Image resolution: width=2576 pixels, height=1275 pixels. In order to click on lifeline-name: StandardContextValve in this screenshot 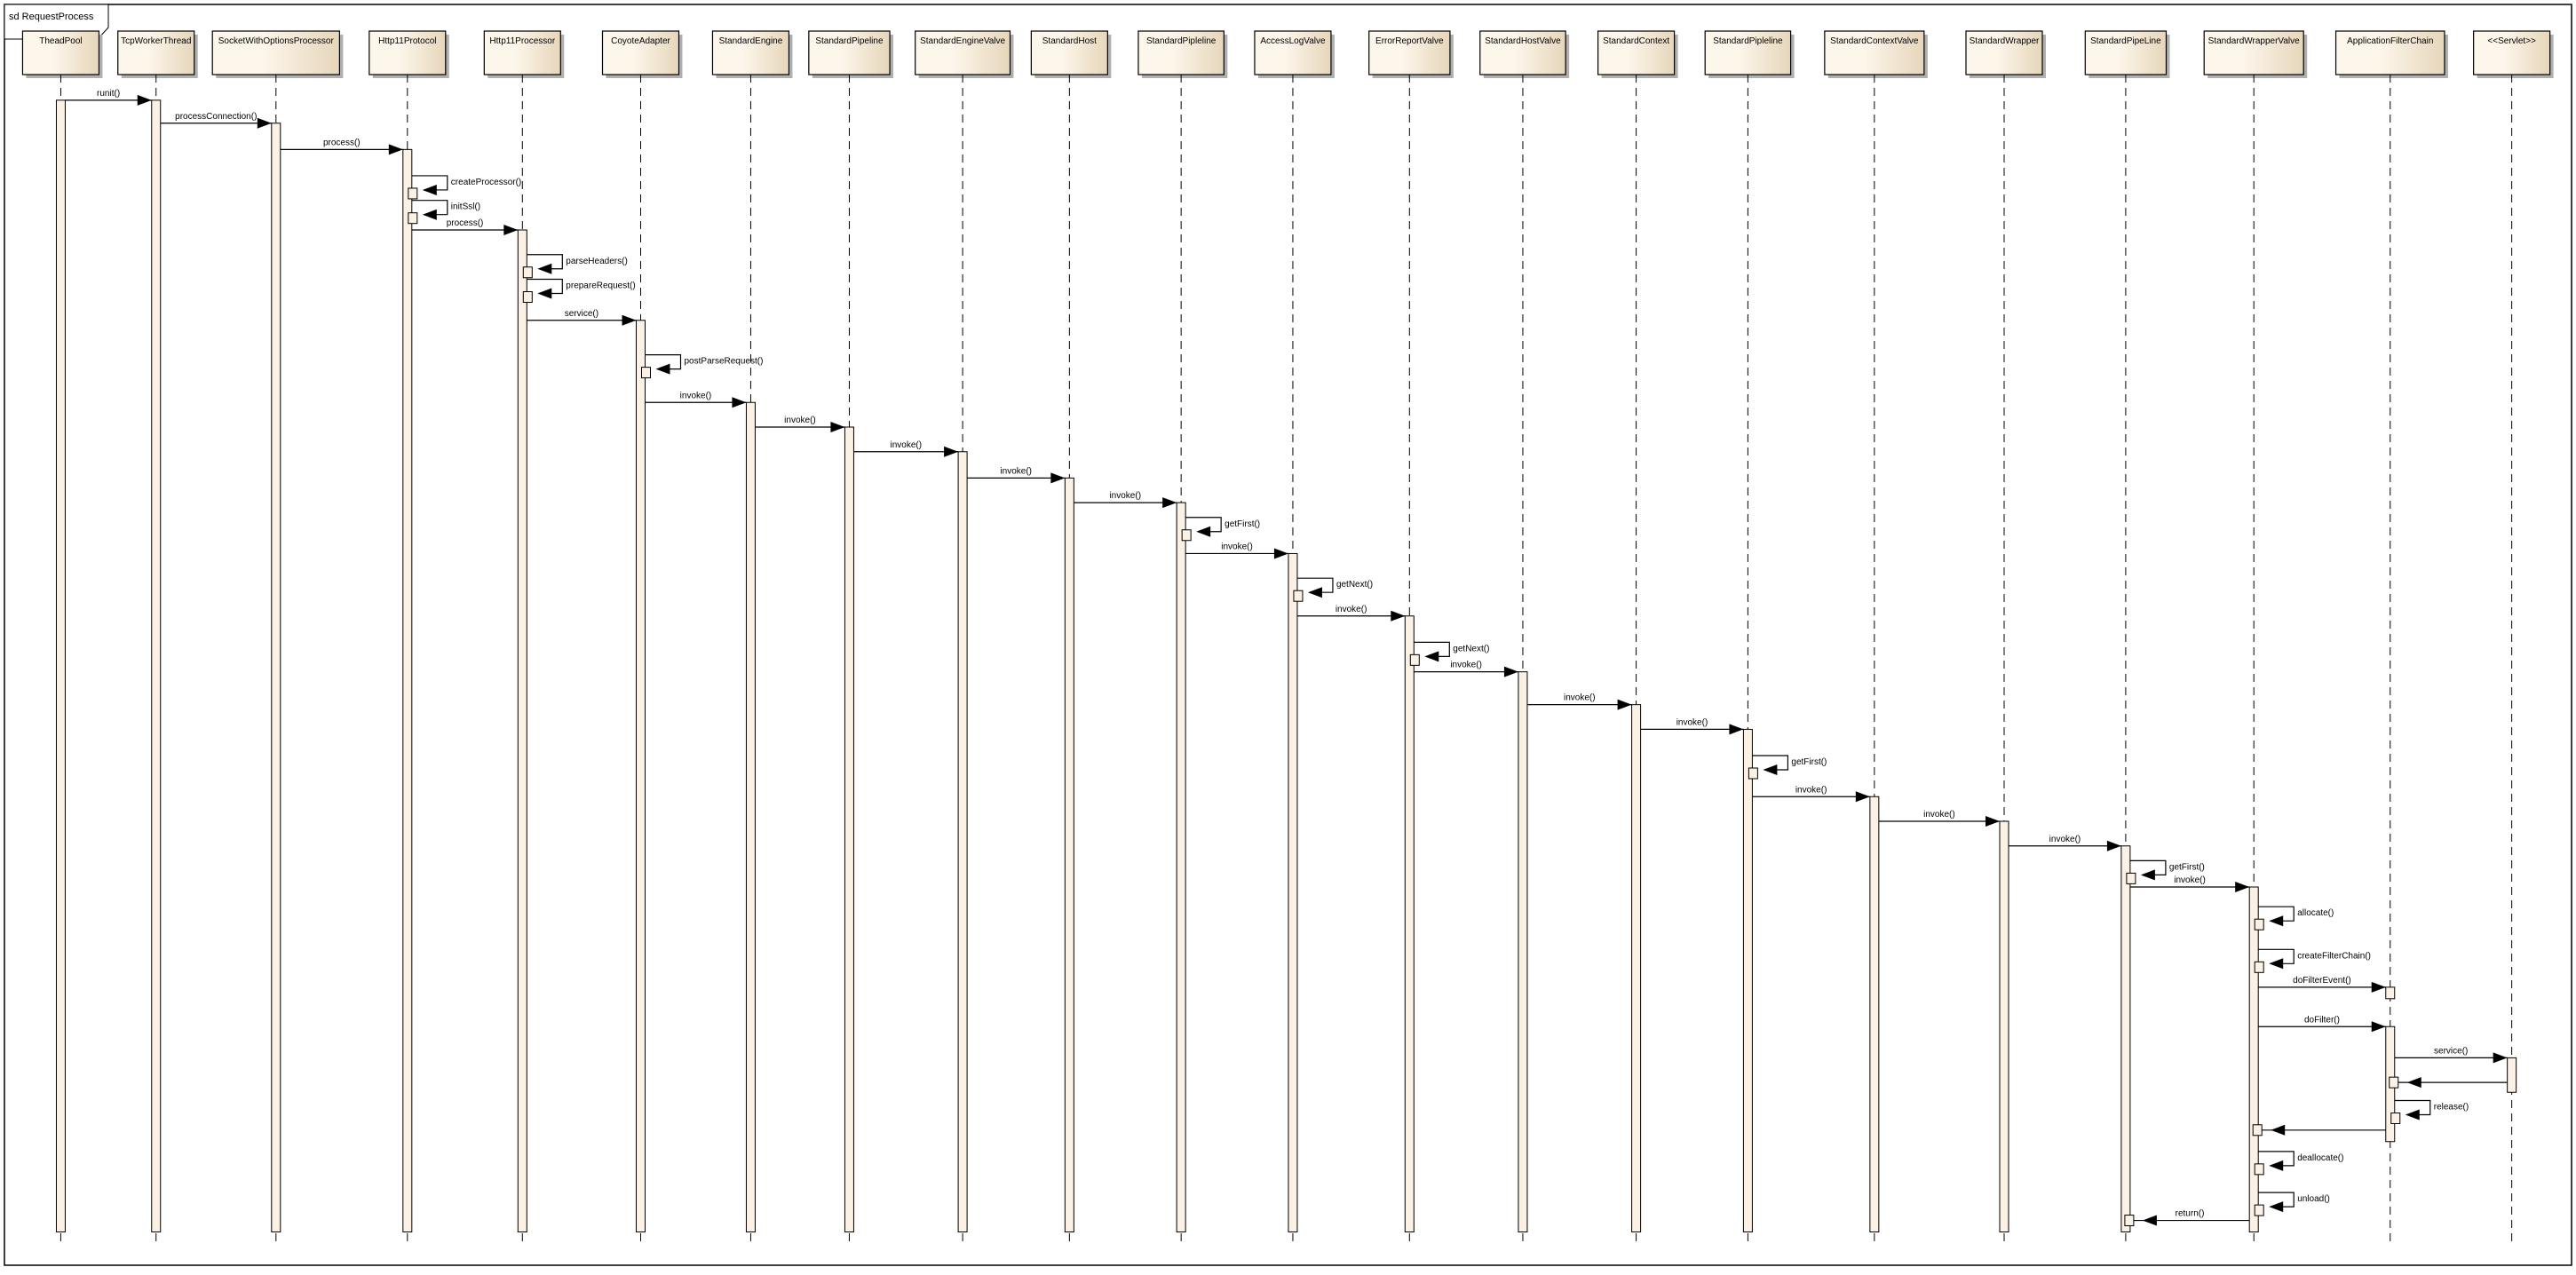, I will do `click(1875, 41)`.